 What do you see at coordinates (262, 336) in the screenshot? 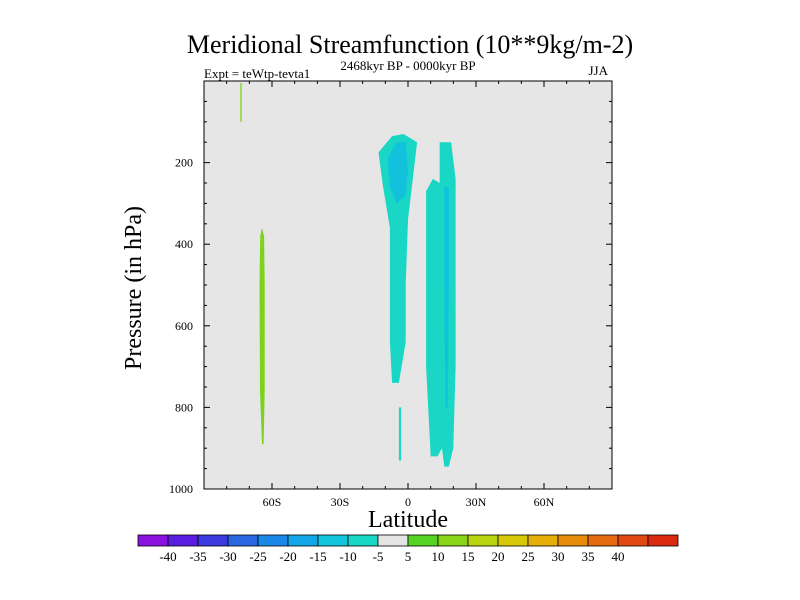
I see `contour-region-positive-cell-65S` at bounding box center [262, 336].